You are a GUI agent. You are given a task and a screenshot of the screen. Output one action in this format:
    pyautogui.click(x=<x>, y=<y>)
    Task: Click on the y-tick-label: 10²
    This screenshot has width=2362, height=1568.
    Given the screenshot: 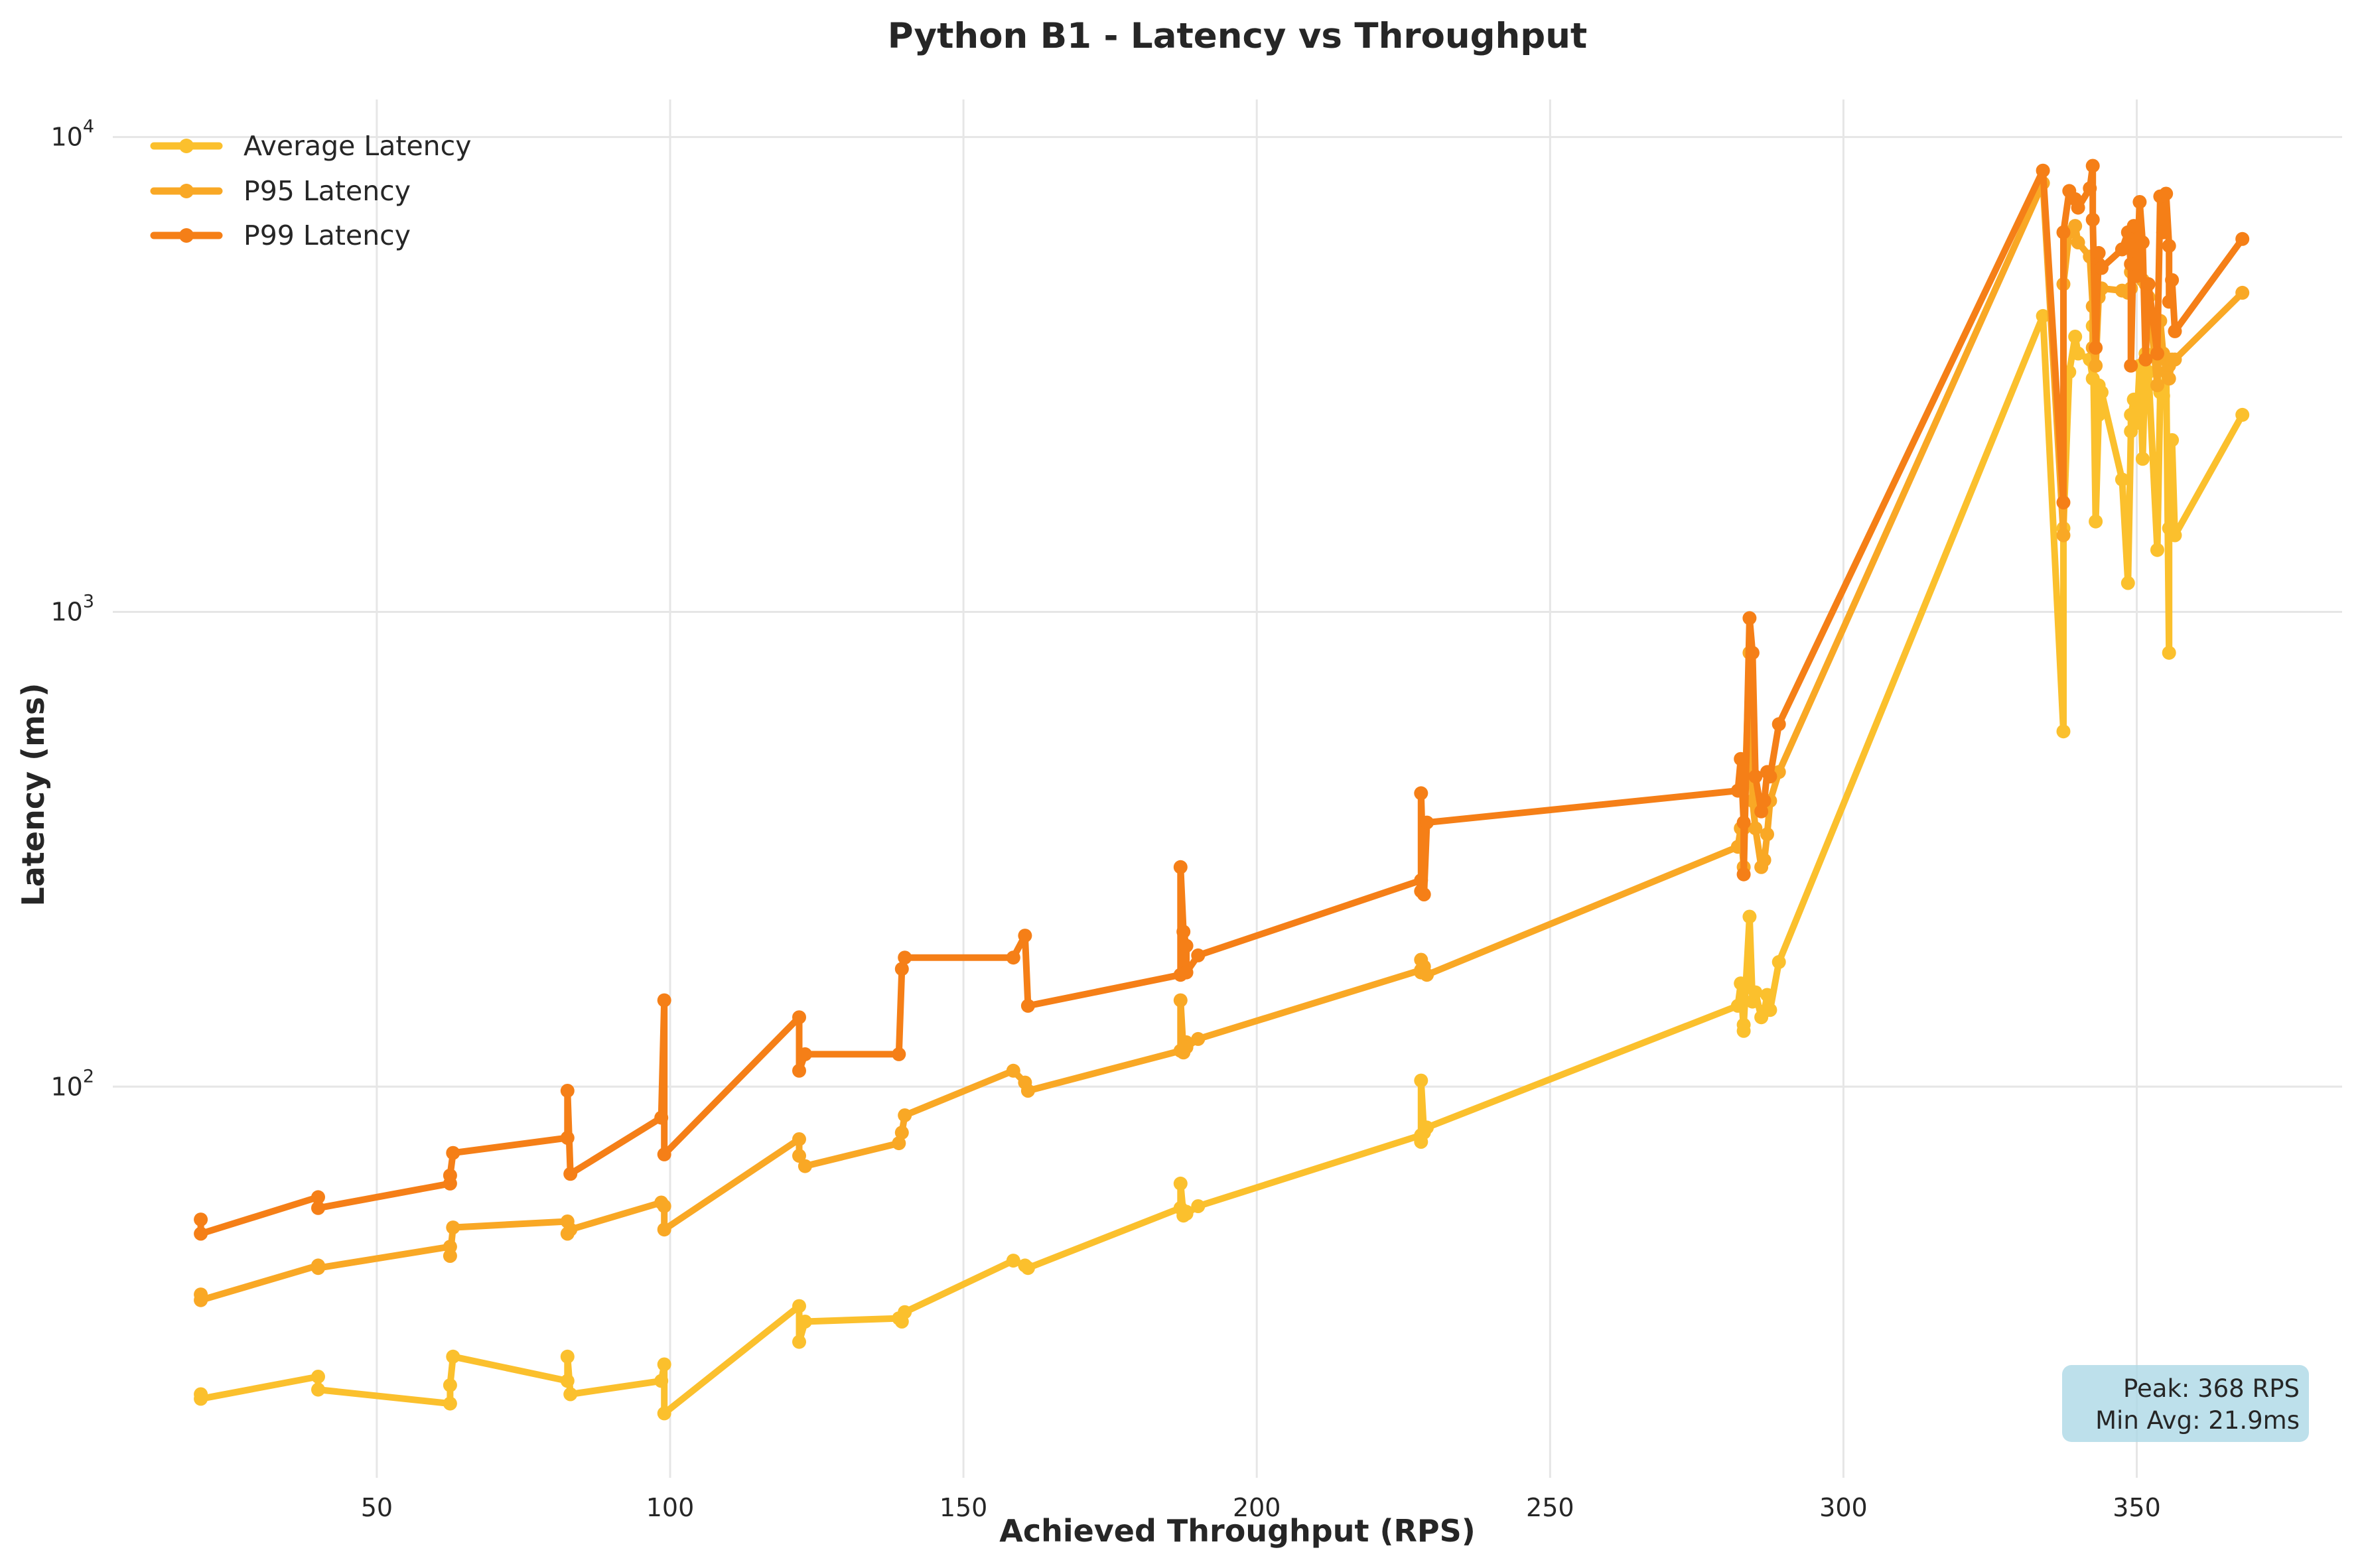 What is the action you would take?
    pyautogui.click(x=72, y=1083)
    